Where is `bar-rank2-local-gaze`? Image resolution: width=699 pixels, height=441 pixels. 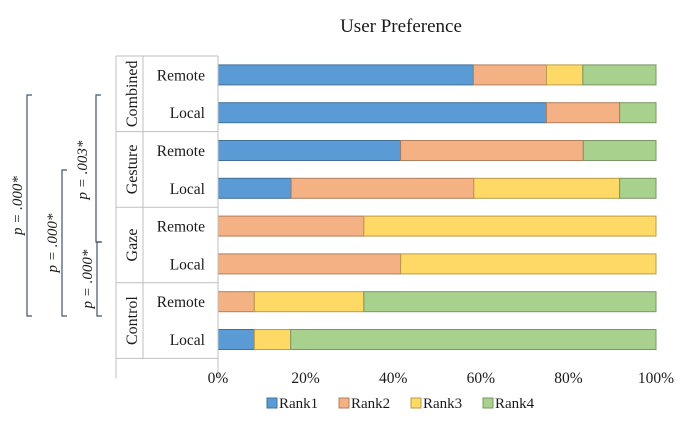
bar-rank2-local-gaze is located at coordinates (309, 264).